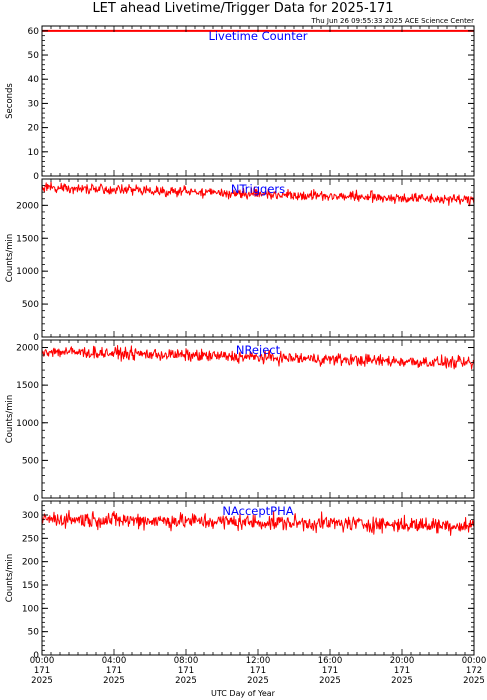 This screenshot has width=487, height=700. Describe the element at coordinates (34, 80) in the screenshot. I see `y-tick-label: 40` at that location.